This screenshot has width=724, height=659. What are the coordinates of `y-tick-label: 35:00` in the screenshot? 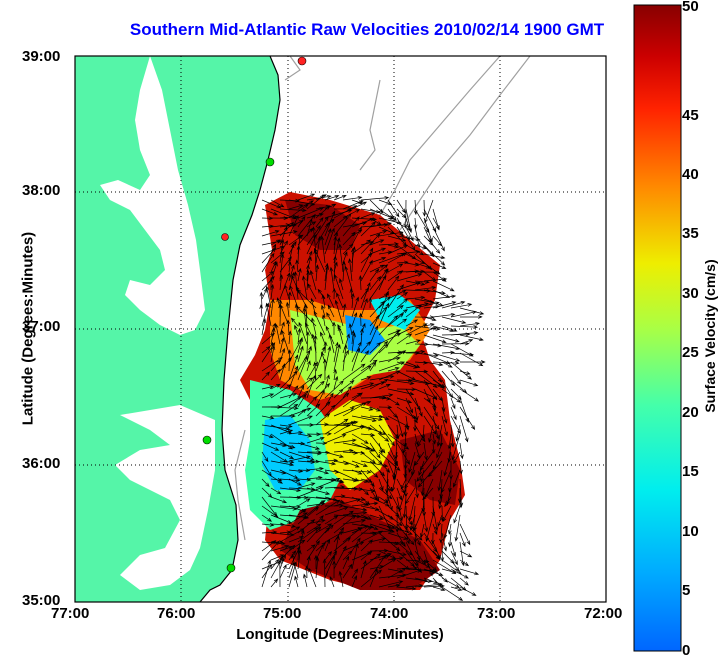 It's located at (41, 600).